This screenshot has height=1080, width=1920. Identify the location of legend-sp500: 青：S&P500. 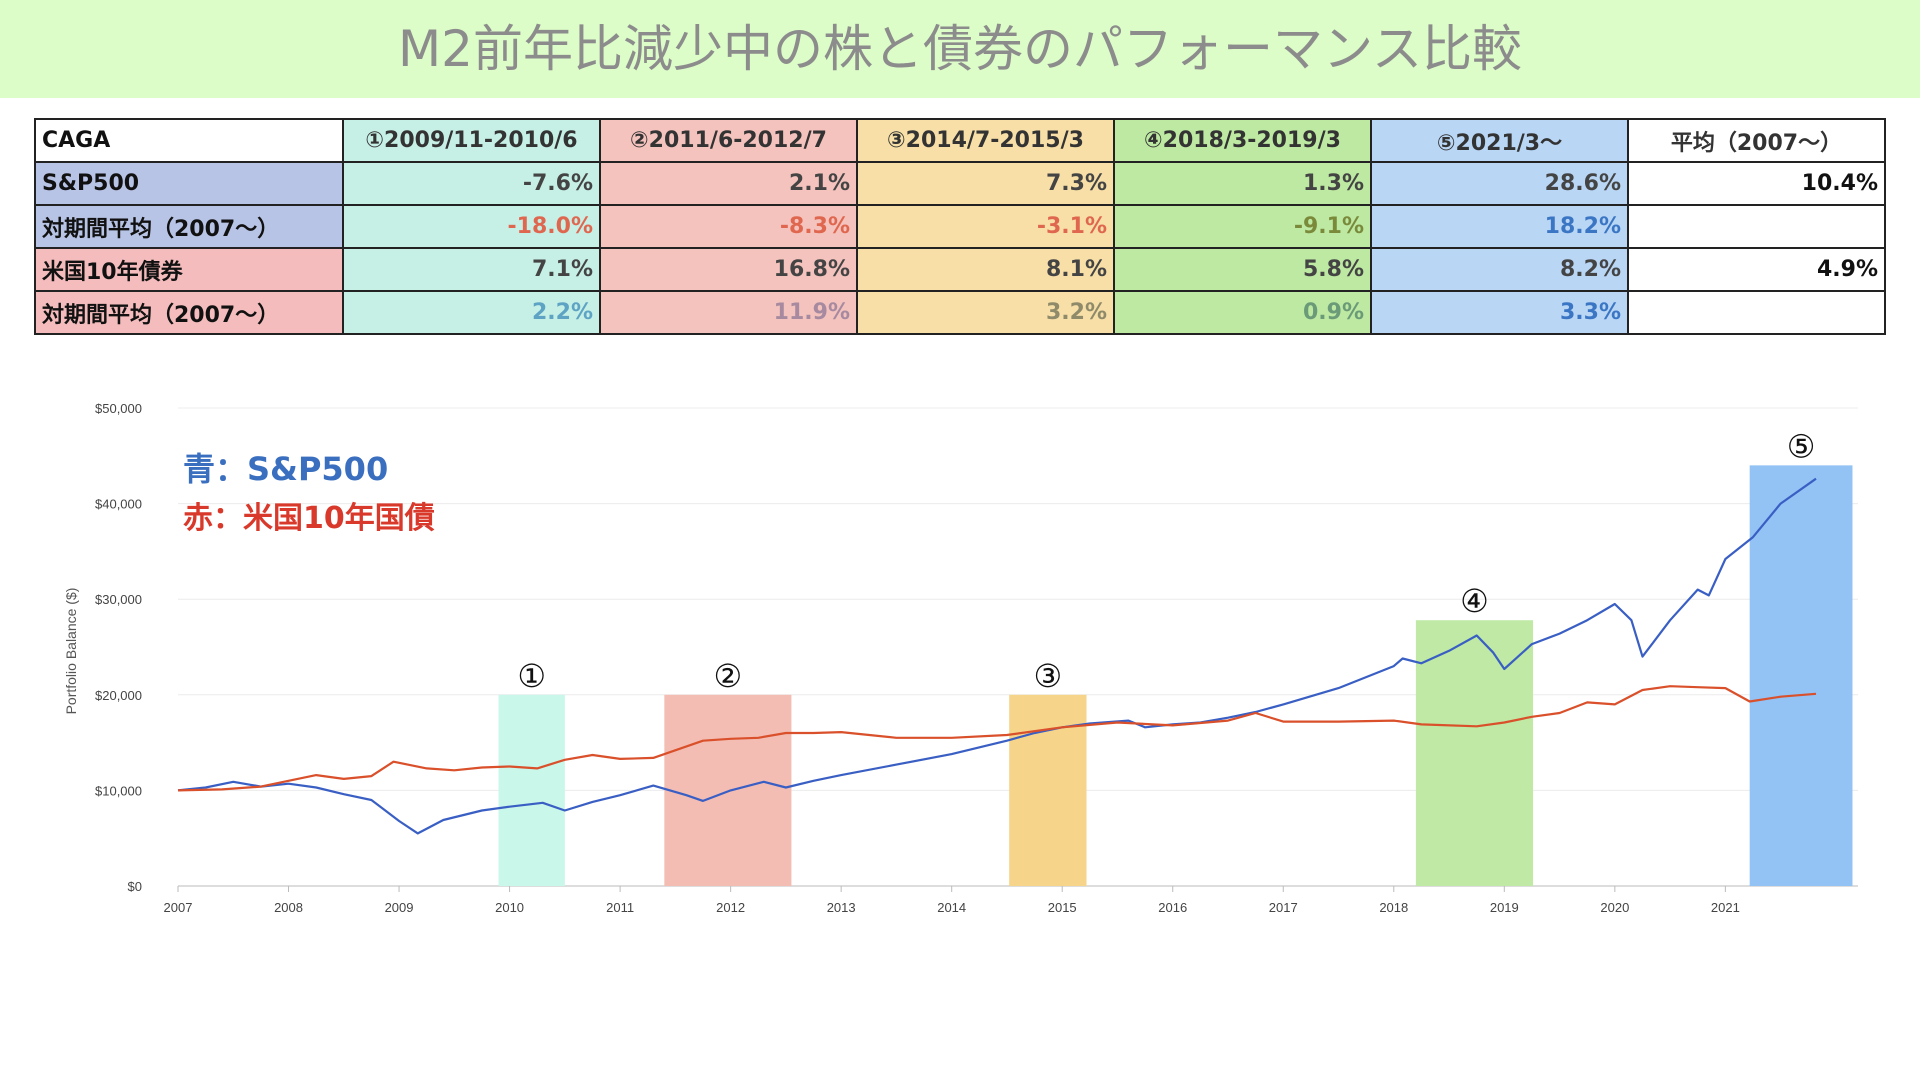
(285, 469).